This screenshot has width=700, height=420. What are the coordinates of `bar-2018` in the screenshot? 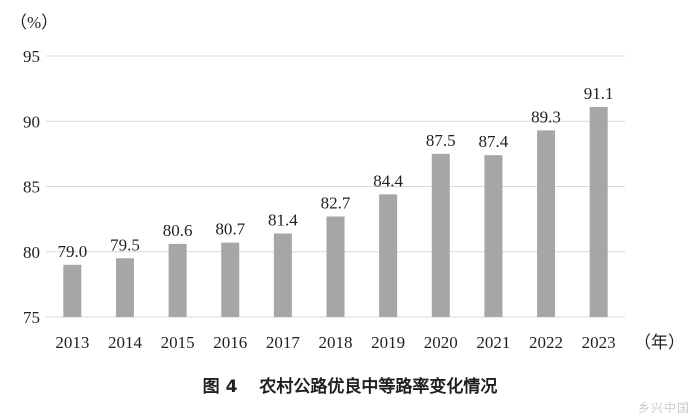 It's located at (335, 266).